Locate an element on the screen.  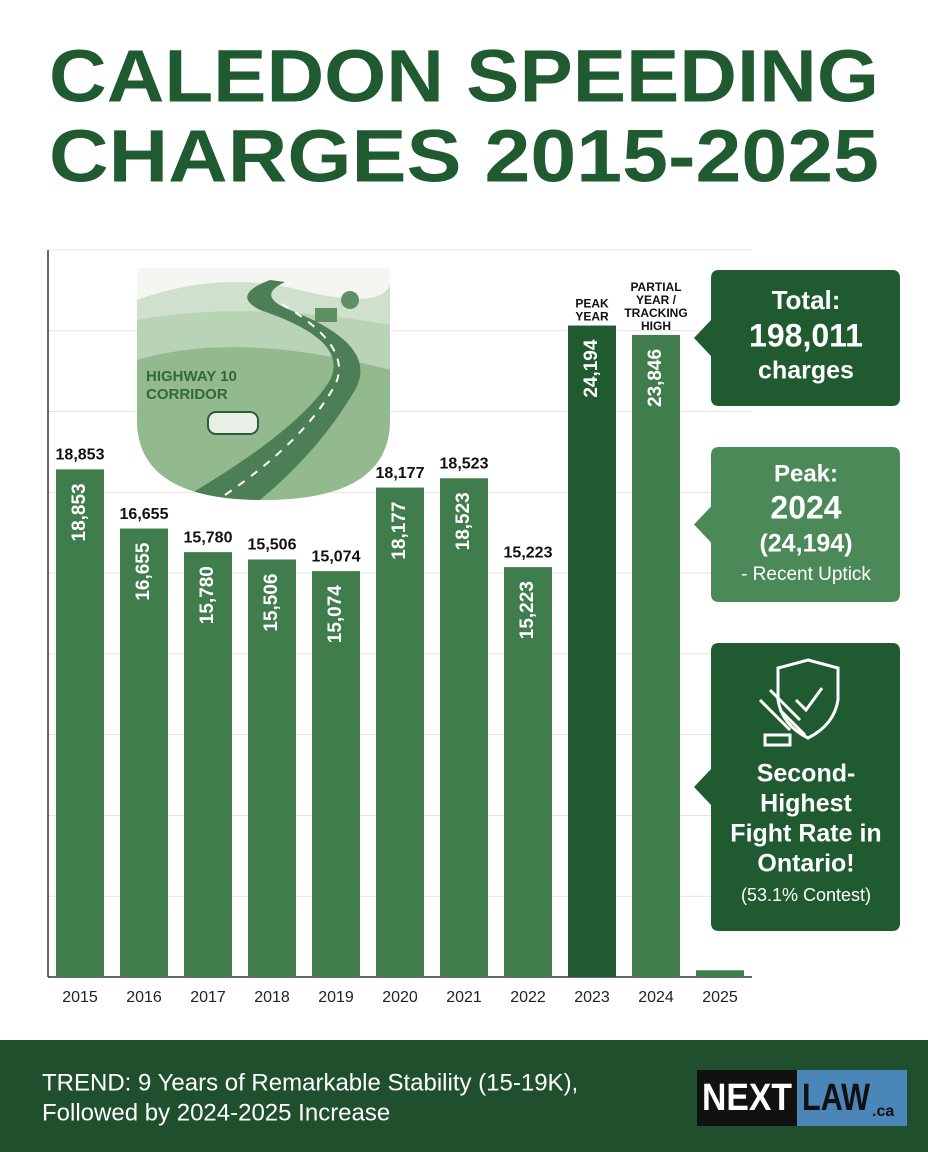
x-tick-label: 2016 is located at coordinates (144, 997).